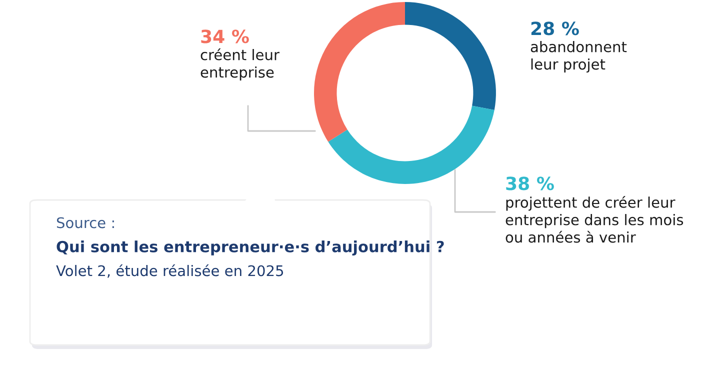  I want to click on data-label: 28 %, so click(555, 29).